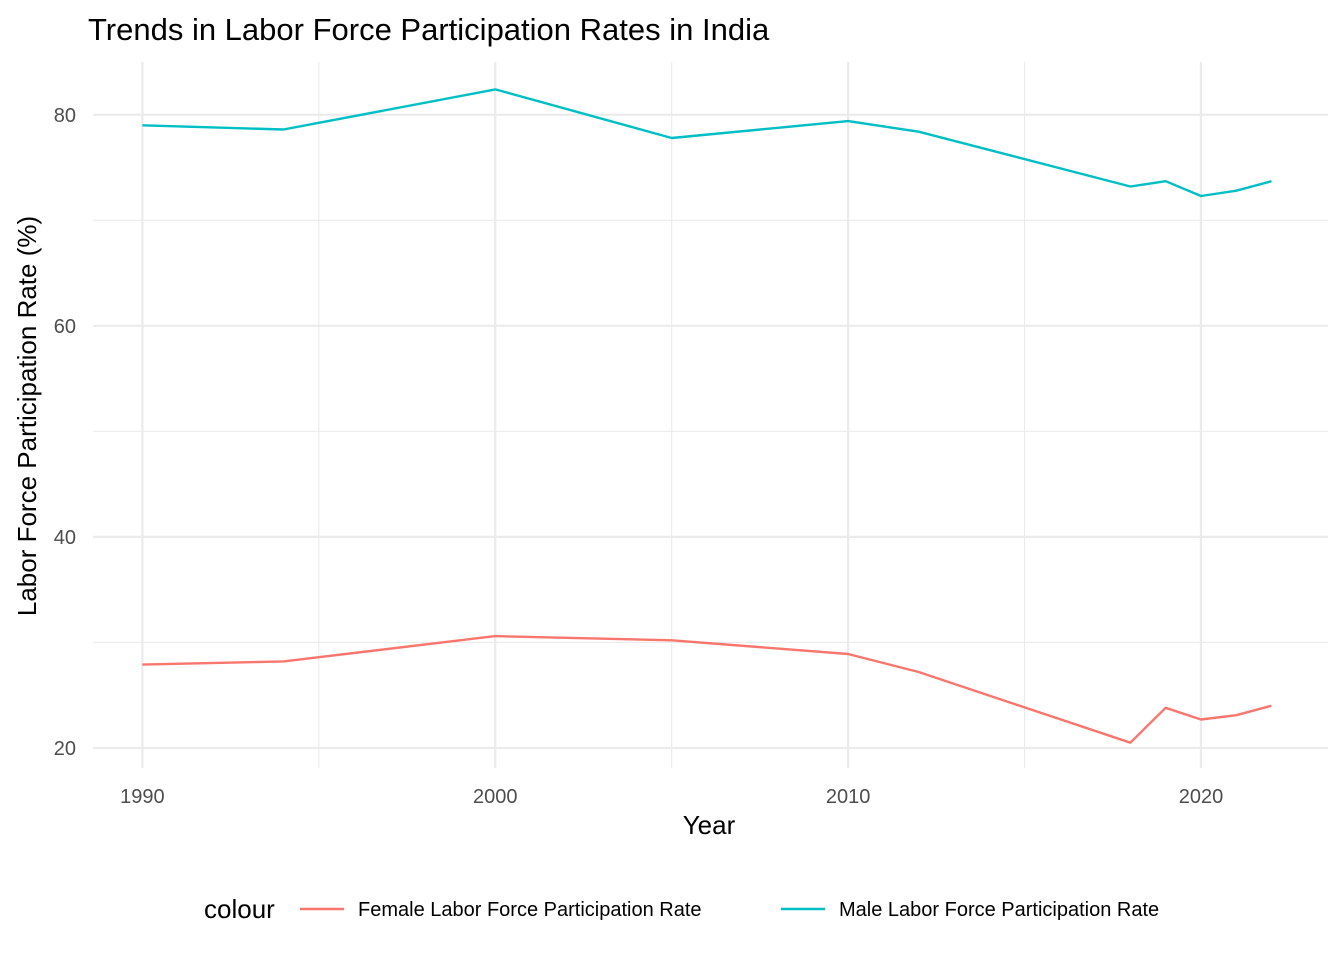  I want to click on male-series-line, so click(707, 143).